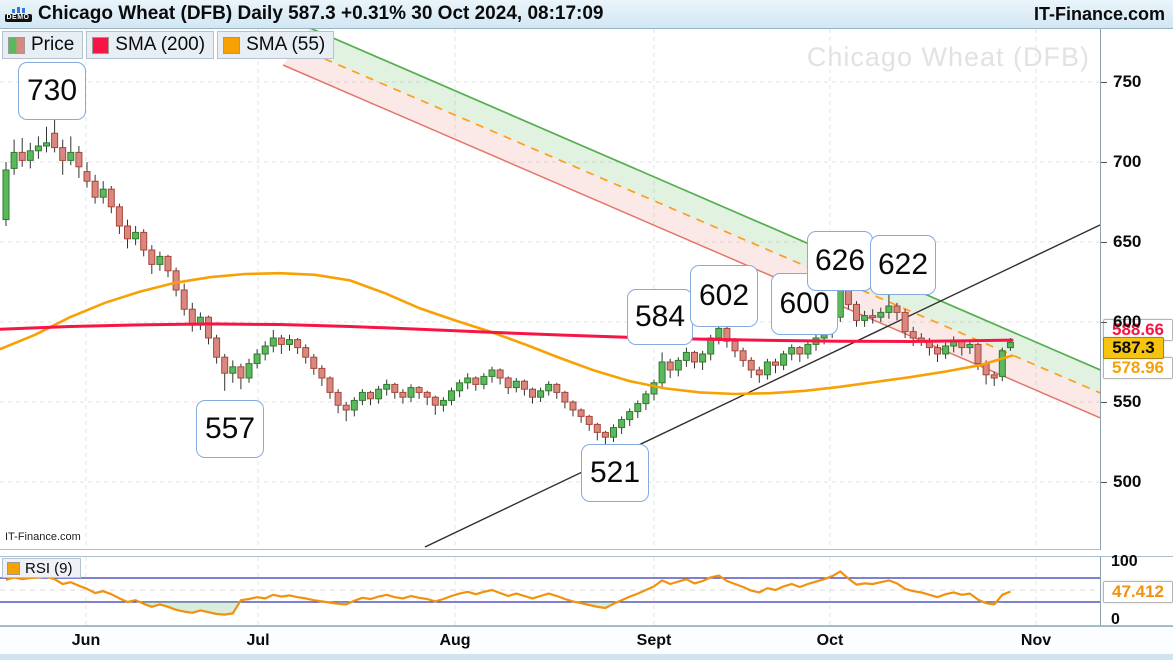 The height and width of the screenshot is (660, 1173). What do you see at coordinates (1127, 481) in the screenshot?
I see `price-tick-label-500: 500` at bounding box center [1127, 481].